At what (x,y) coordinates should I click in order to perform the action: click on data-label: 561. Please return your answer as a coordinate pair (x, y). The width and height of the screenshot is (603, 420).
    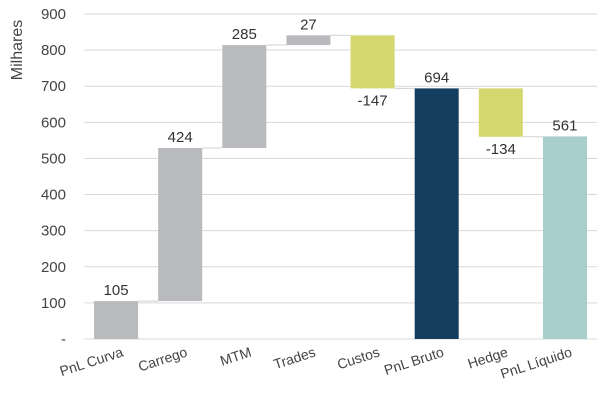
    Looking at the image, I should click on (564, 125).